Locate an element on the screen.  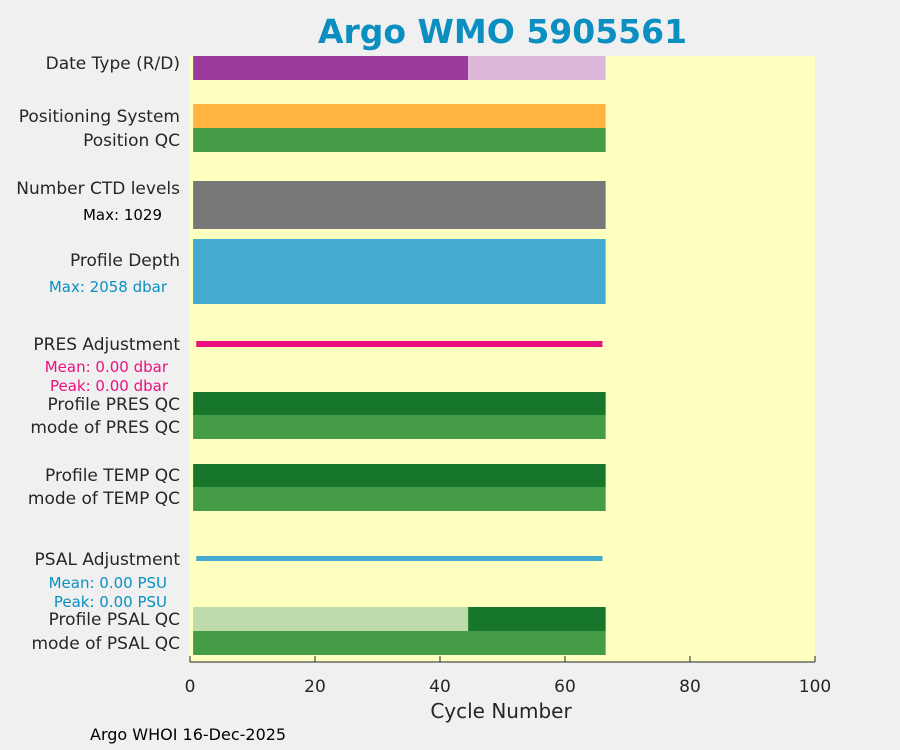
x-tick-label-80: 80 is located at coordinates (690, 687).